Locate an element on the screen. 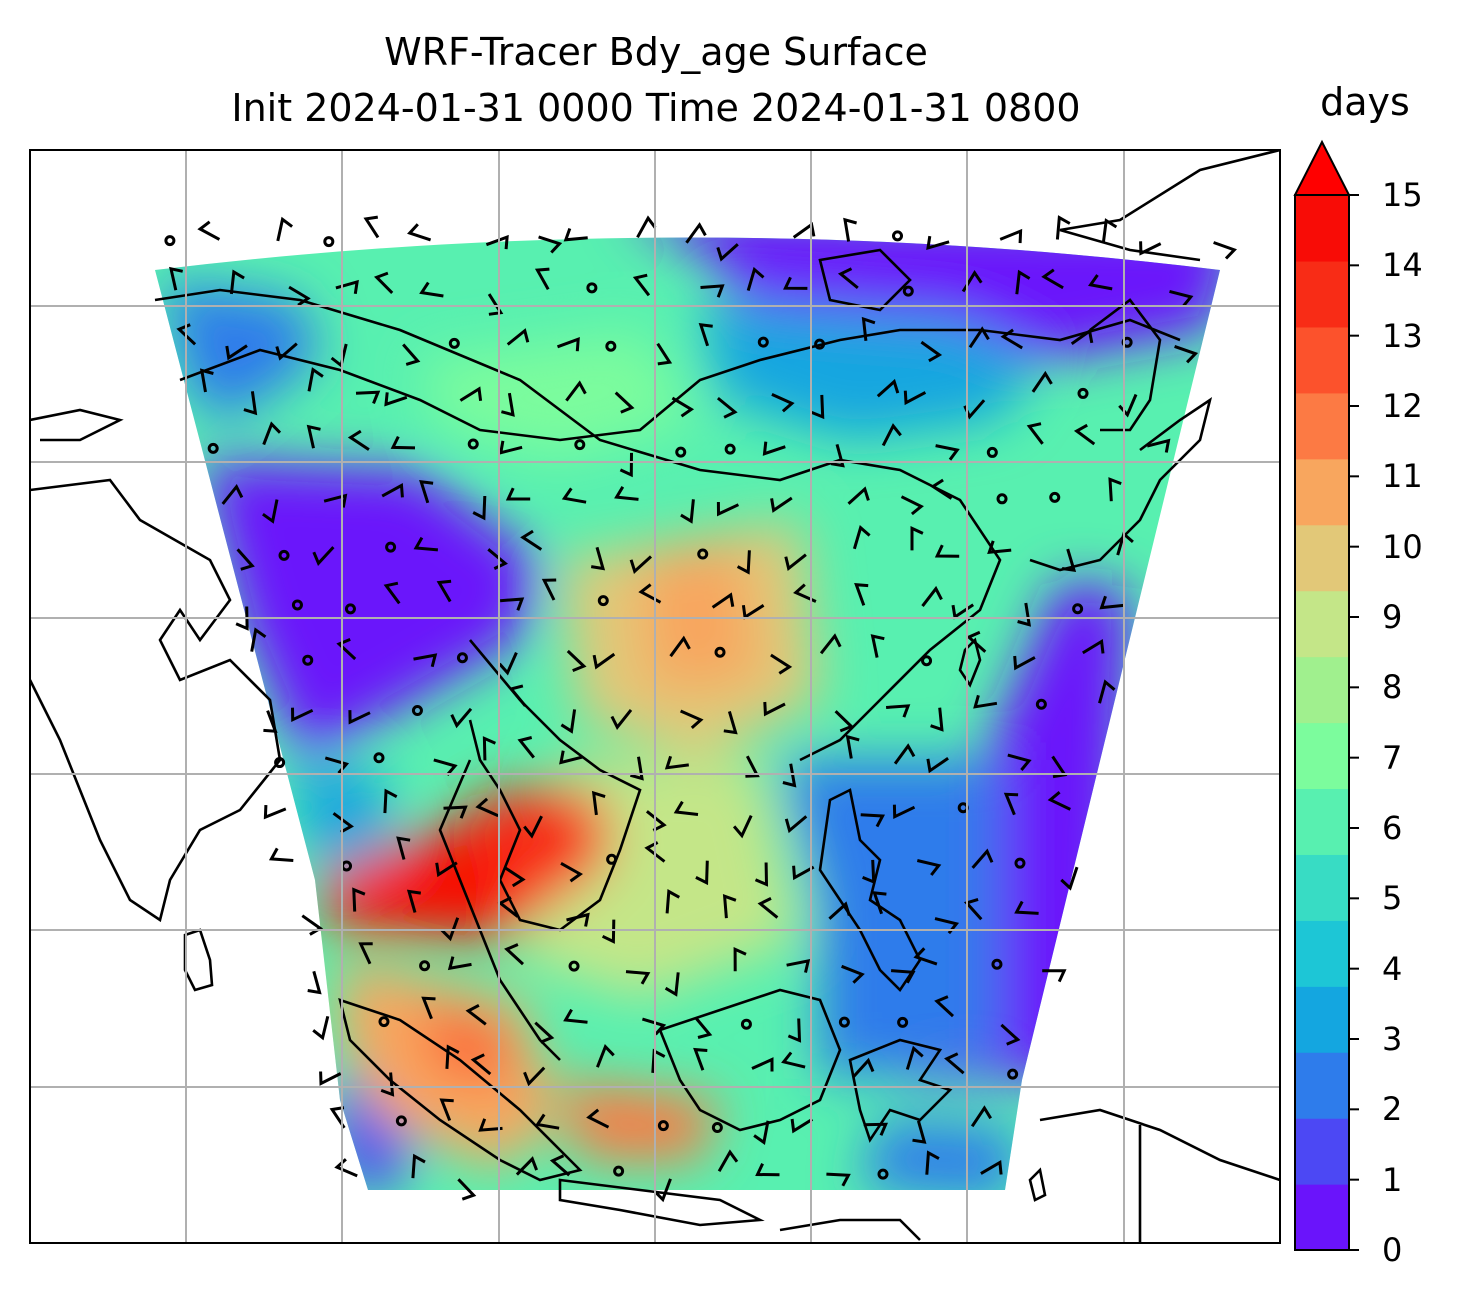 The width and height of the screenshot is (1462, 1306). colorbar-tick-label: 8 is located at coordinates (1392, 687).